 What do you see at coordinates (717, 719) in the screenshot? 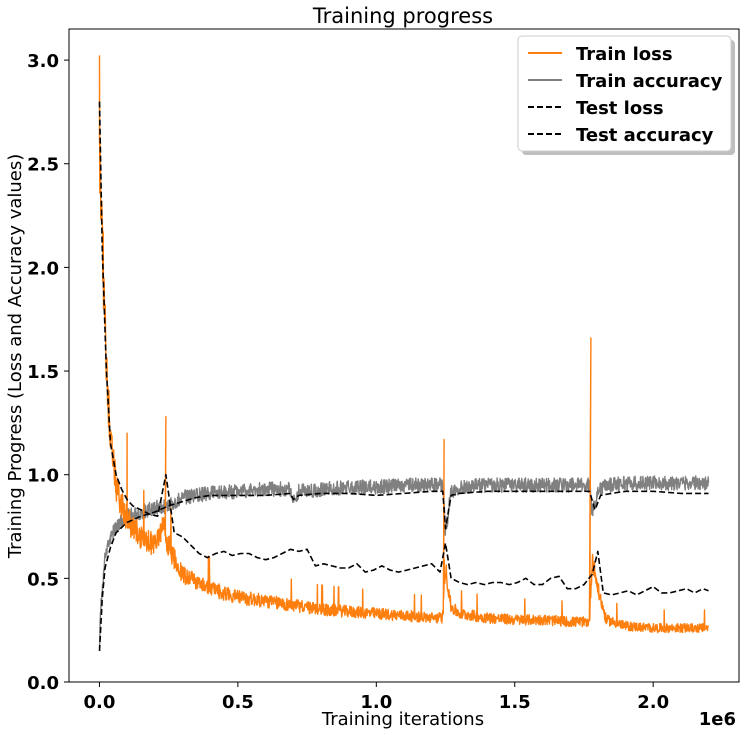
I see `x-axis-offset-label: 1e6` at bounding box center [717, 719].